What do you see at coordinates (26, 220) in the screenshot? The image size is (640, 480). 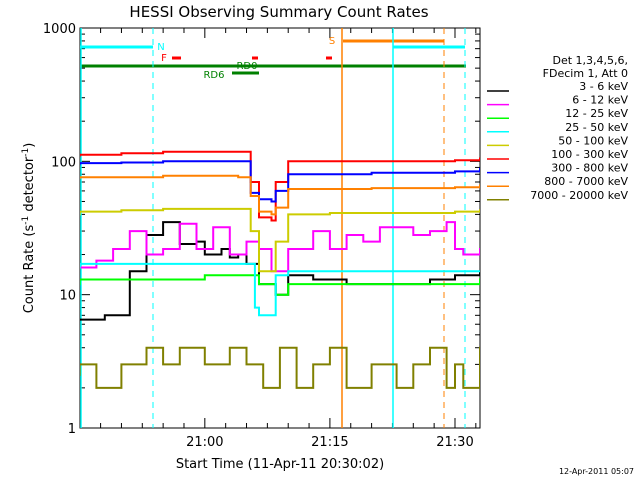 I see `y-label-sup-1: -1` at bounding box center [26, 220].